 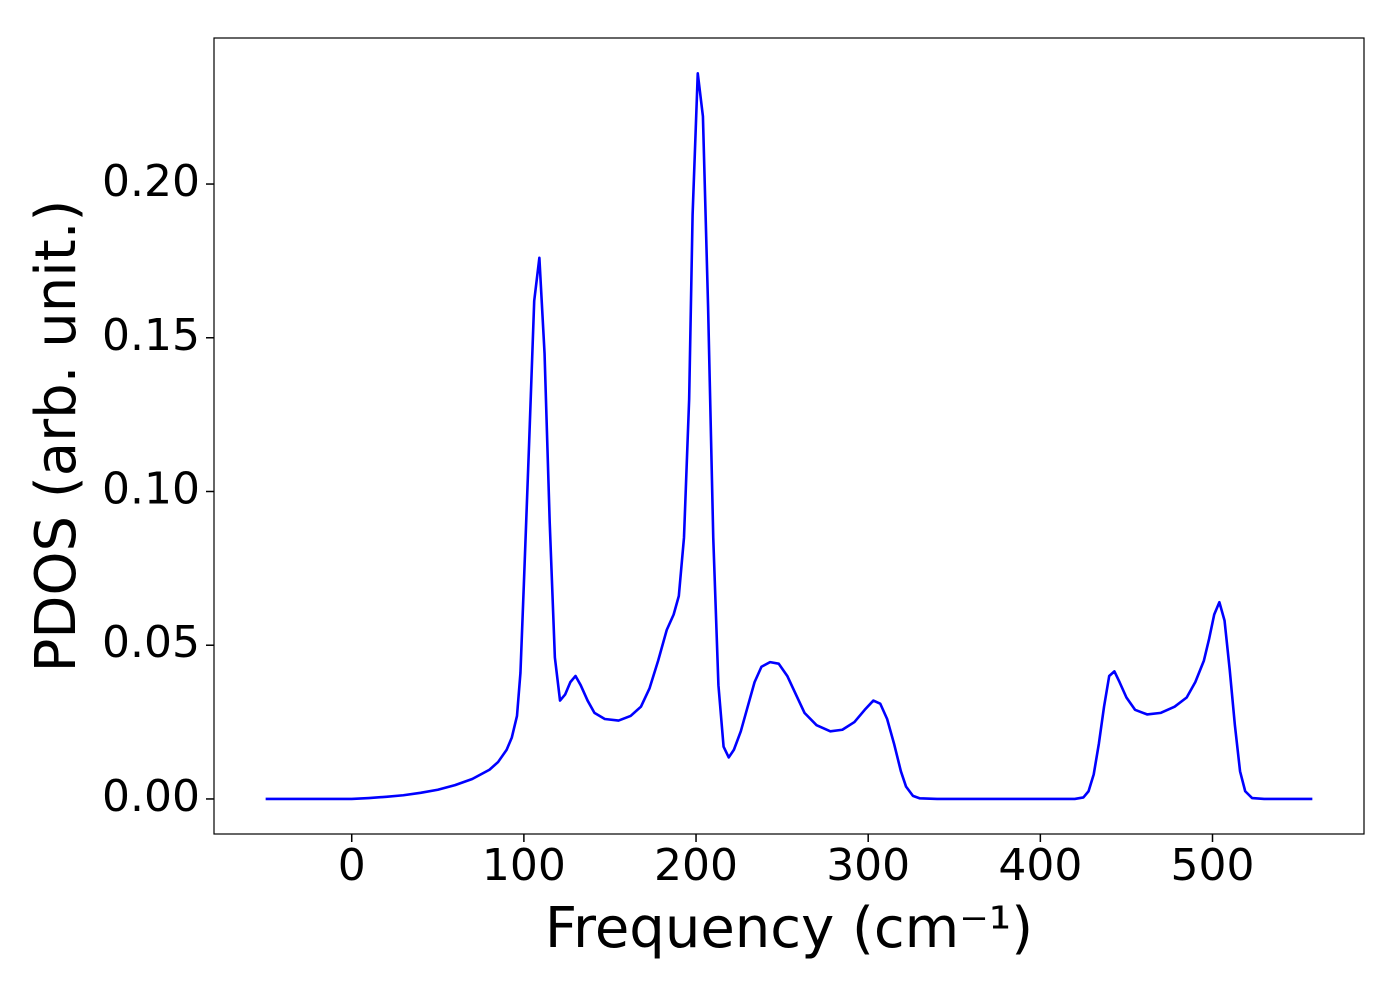 I want to click on y-tick-label: 0.20, so click(x=151, y=181).